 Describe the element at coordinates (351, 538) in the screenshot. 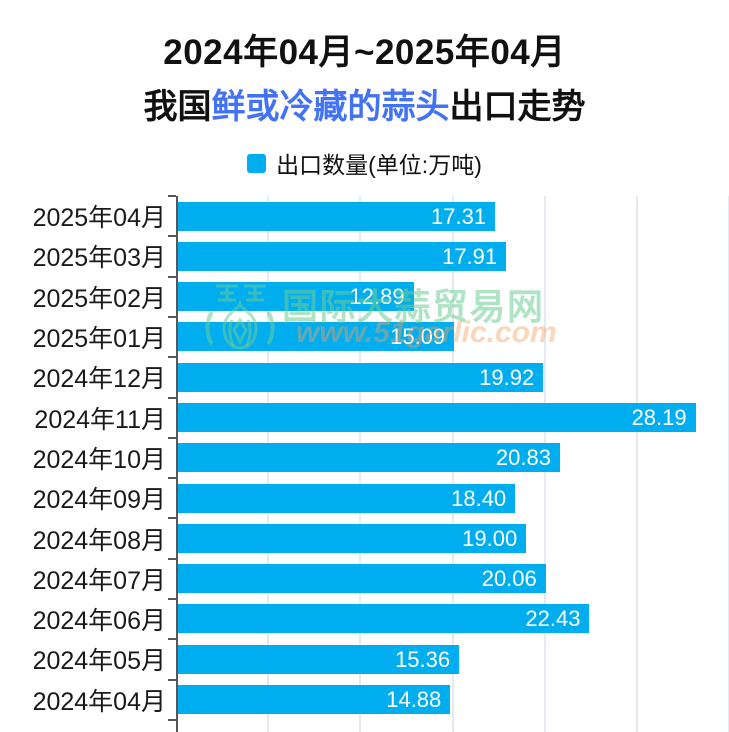

I see `bar: 19.00` at that location.